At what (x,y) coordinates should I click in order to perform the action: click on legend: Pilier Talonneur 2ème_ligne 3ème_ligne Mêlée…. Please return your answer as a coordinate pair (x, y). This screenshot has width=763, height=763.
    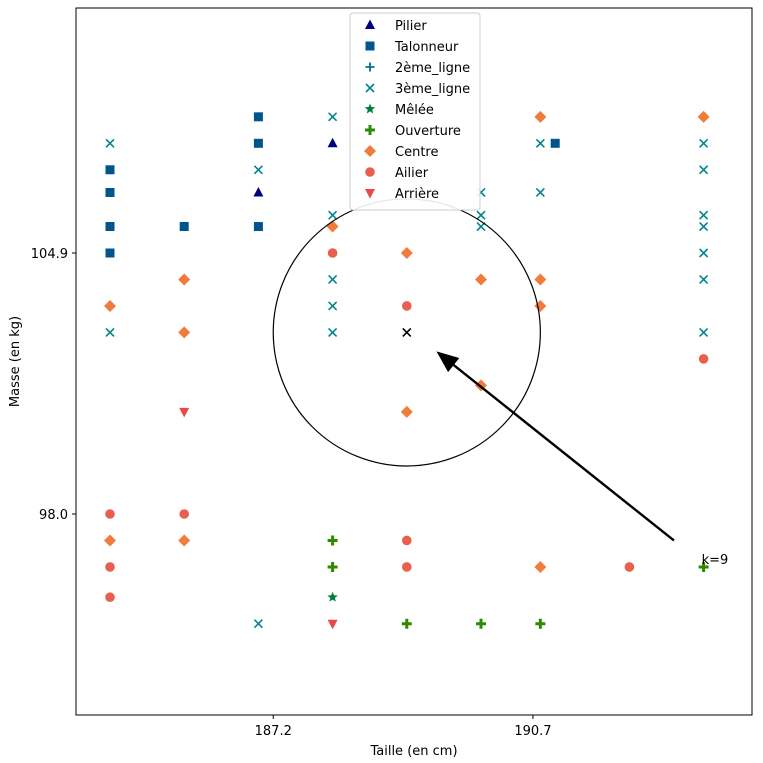
    Looking at the image, I should click on (415, 111).